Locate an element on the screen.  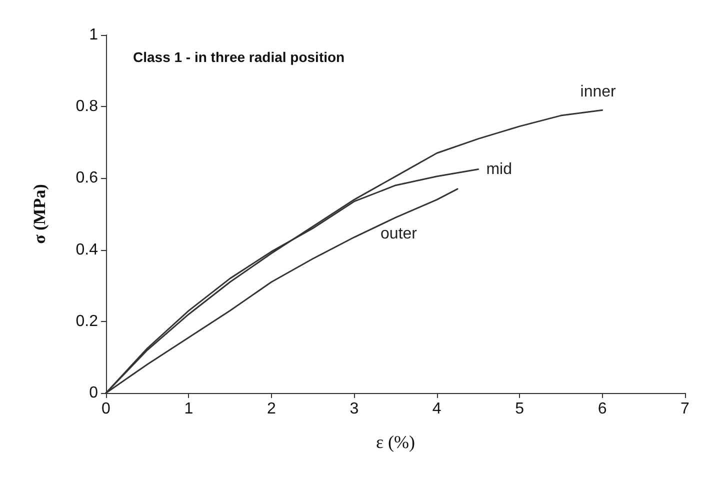
x-tick-label: 6 is located at coordinates (602, 409).